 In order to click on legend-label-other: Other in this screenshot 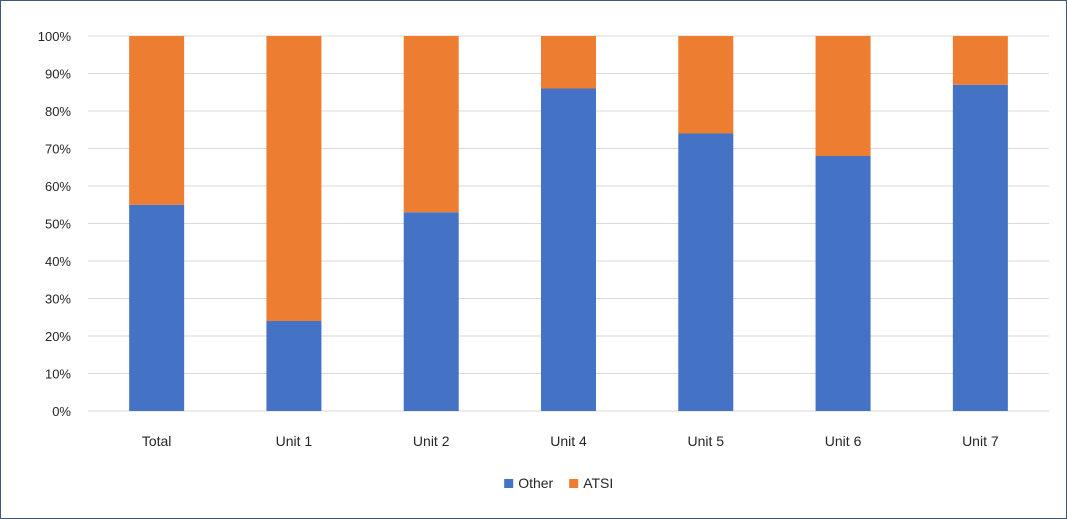, I will do `click(535, 483)`.